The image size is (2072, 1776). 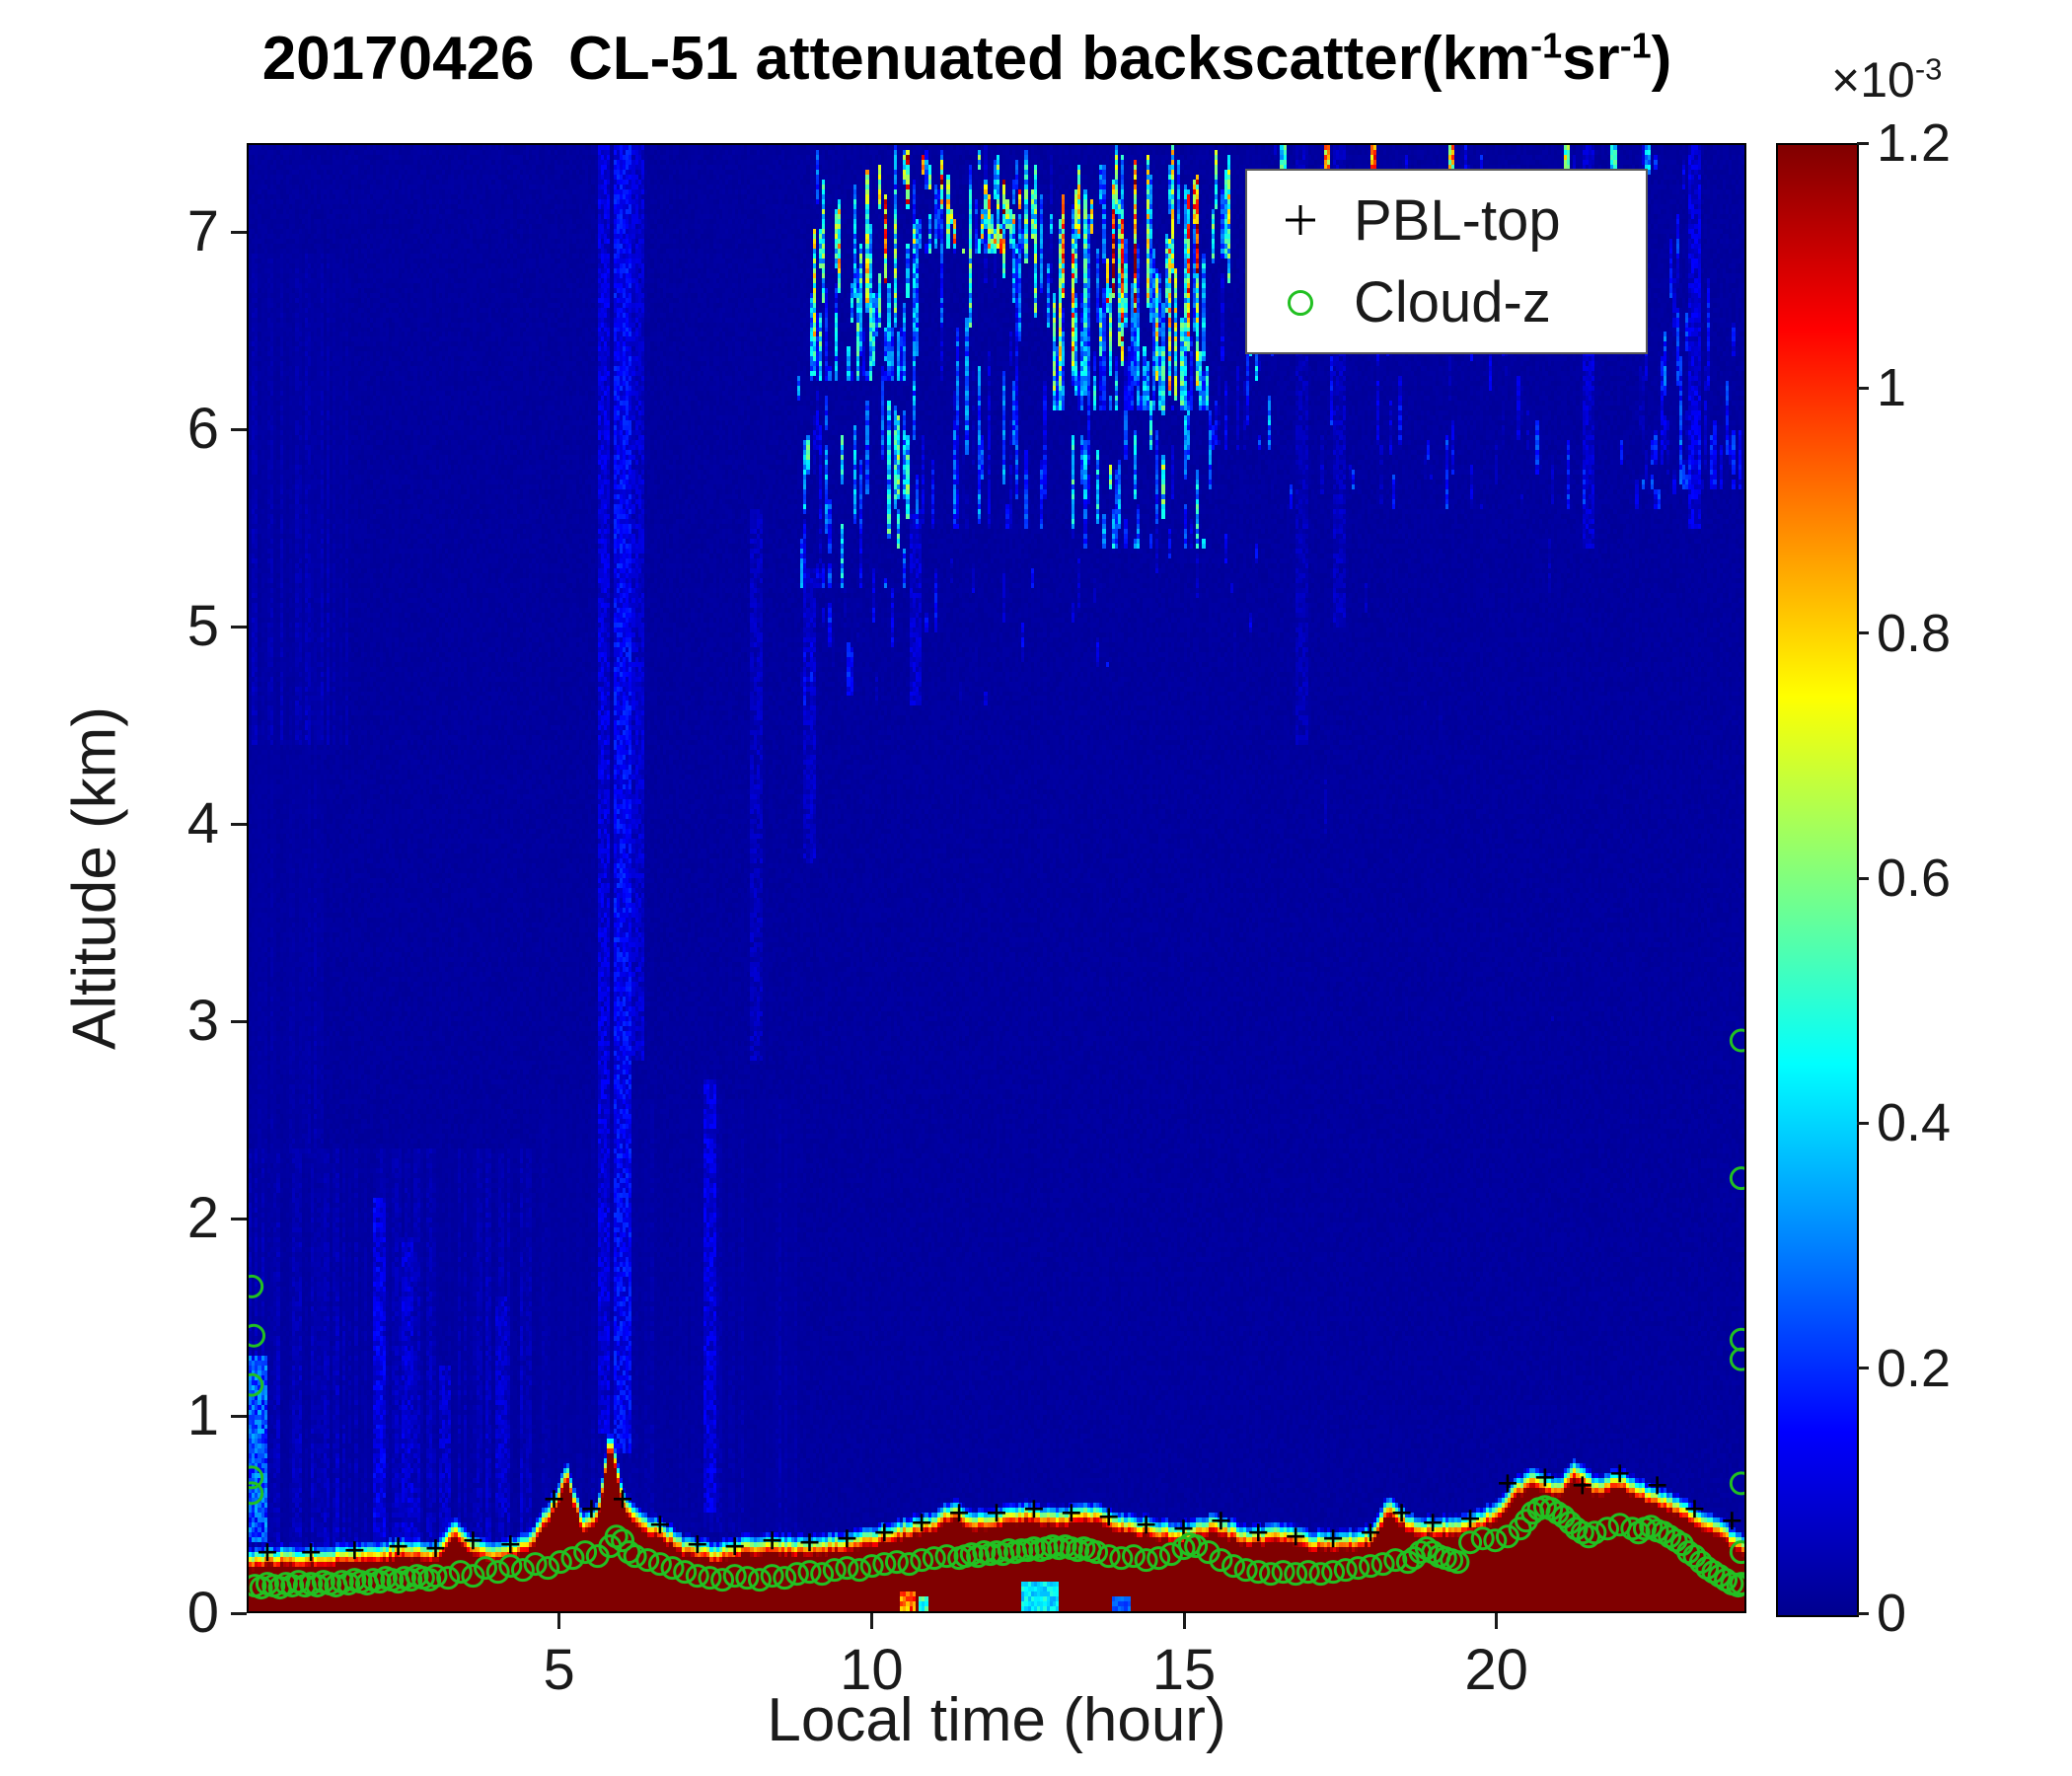 I want to click on colorbar-exponent: ×10⁻³, so click(x=1887, y=80).